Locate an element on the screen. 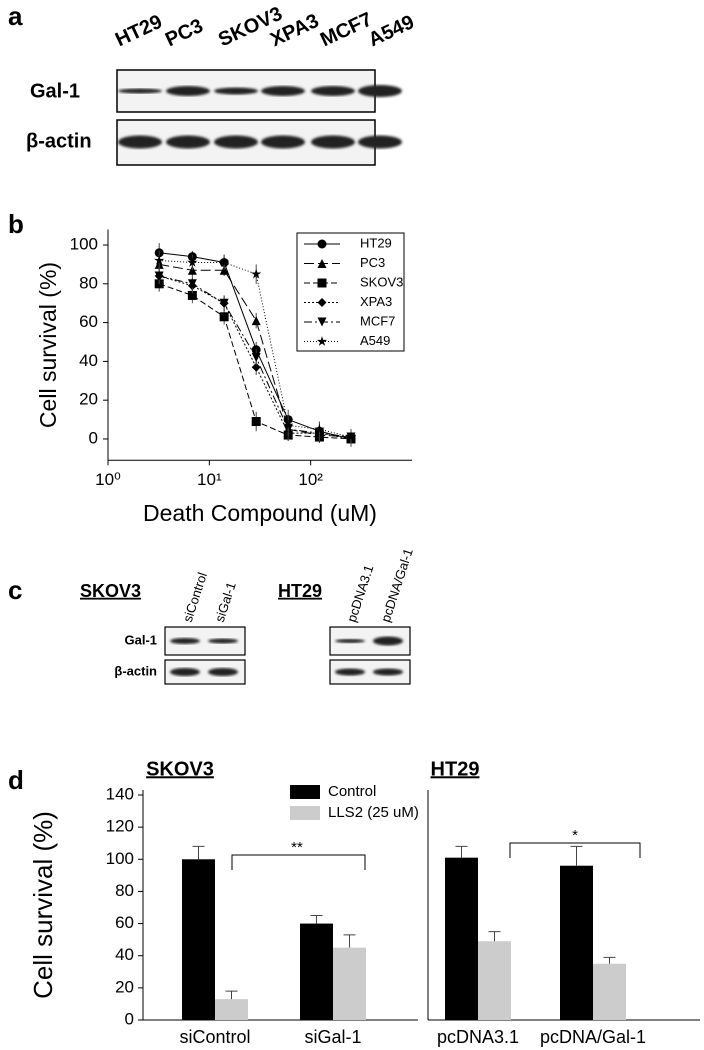 The image size is (704, 1050). legend-box is located at coordinates (350, 292).